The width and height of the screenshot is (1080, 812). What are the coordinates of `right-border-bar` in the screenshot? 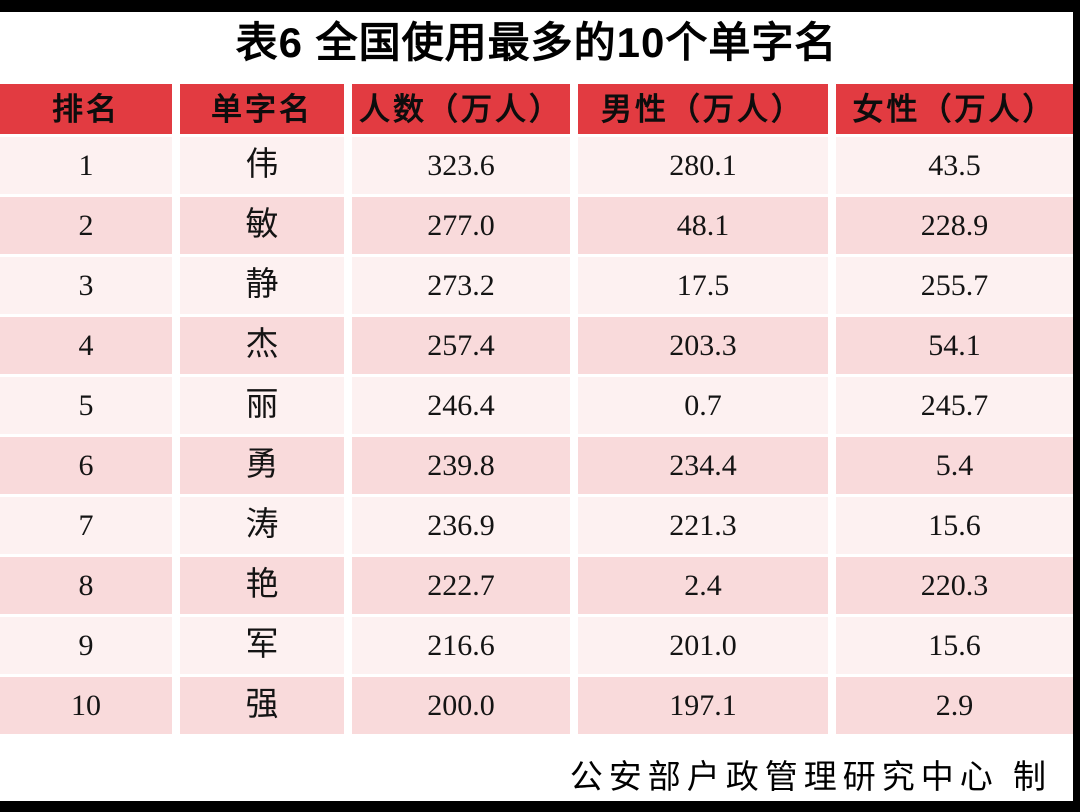 It's located at (1076, 406).